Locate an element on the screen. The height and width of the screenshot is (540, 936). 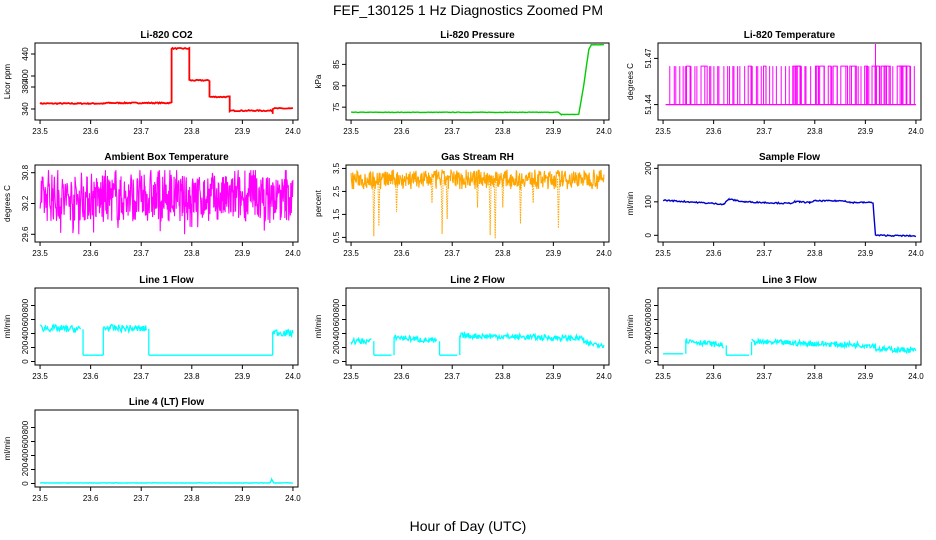
panel-title: Li-820 Temperature is located at coordinates (790, 35).